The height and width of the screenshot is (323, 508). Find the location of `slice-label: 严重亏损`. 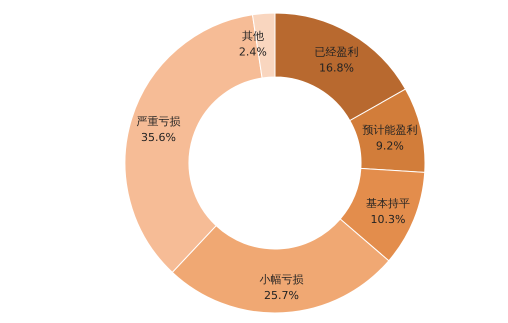

slice-label: 严重亏损 is located at coordinates (158, 121).